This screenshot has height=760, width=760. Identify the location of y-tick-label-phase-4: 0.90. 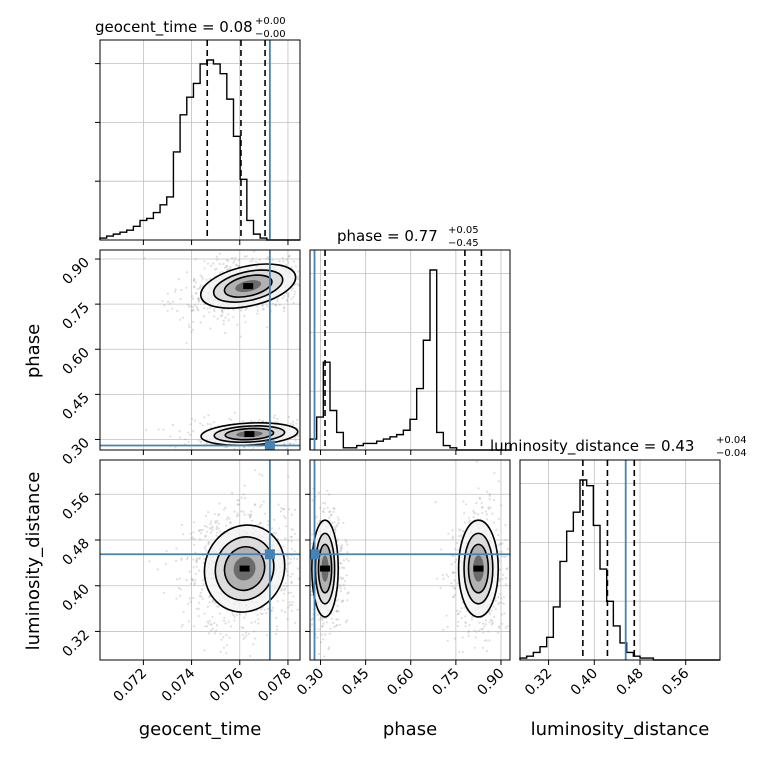
(75, 271).